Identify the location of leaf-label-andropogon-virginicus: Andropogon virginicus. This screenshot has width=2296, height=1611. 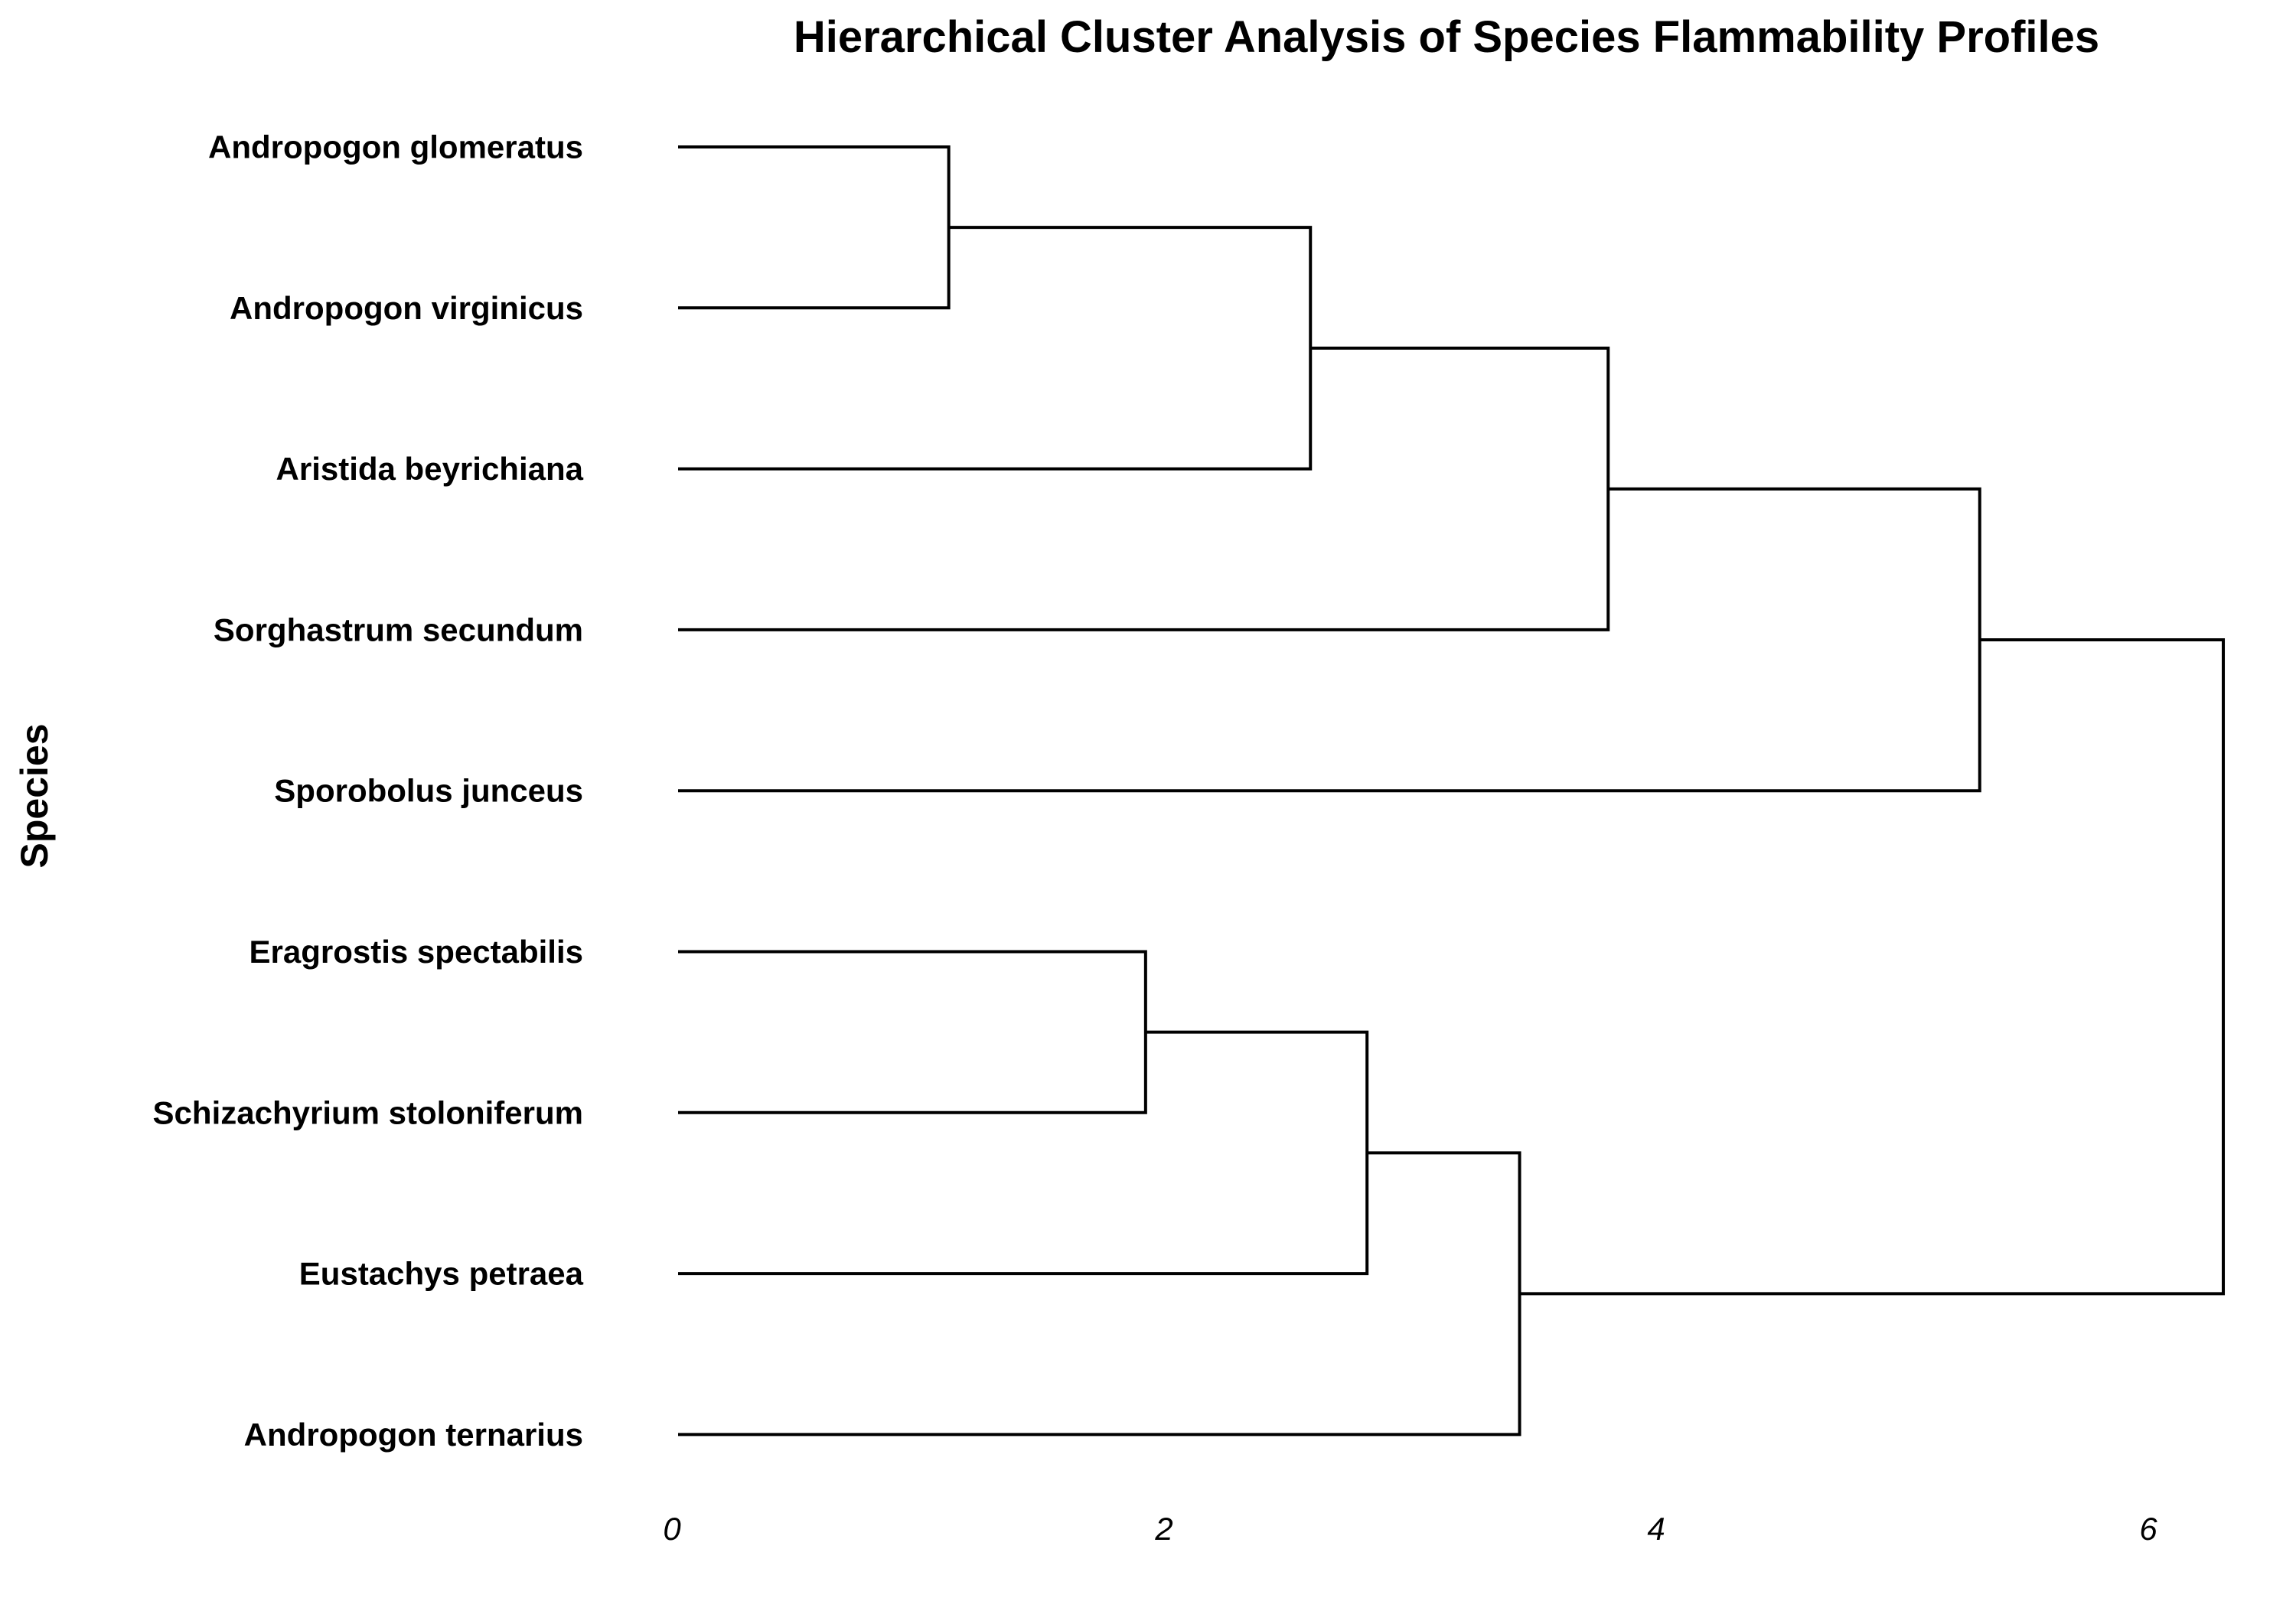
(406, 308).